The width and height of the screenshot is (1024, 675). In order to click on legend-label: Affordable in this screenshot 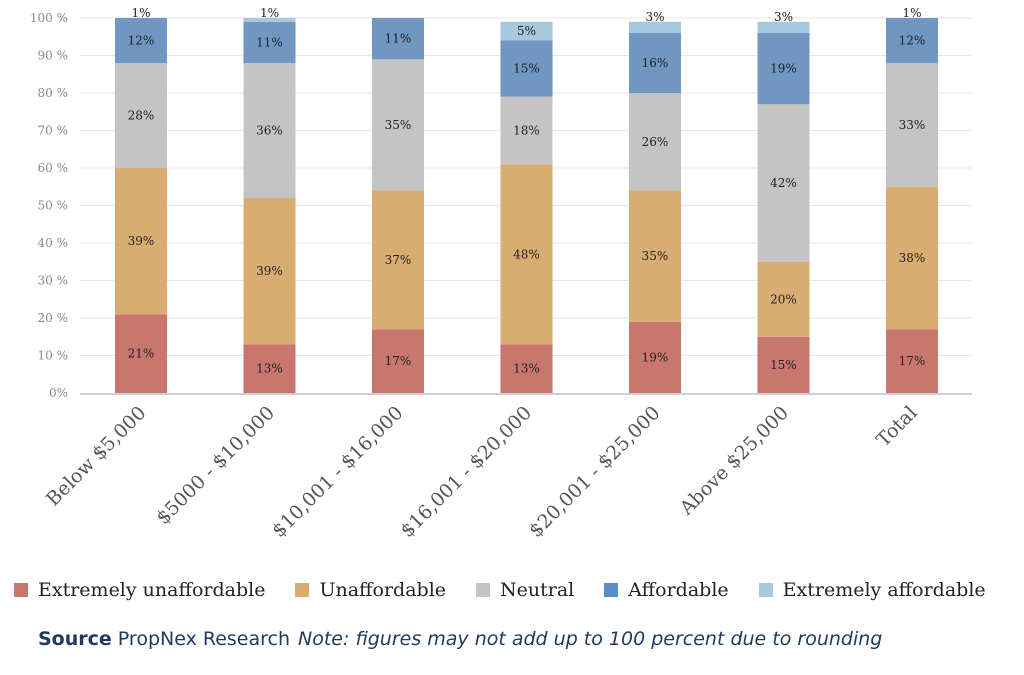, I will do `click(678, 590)`.